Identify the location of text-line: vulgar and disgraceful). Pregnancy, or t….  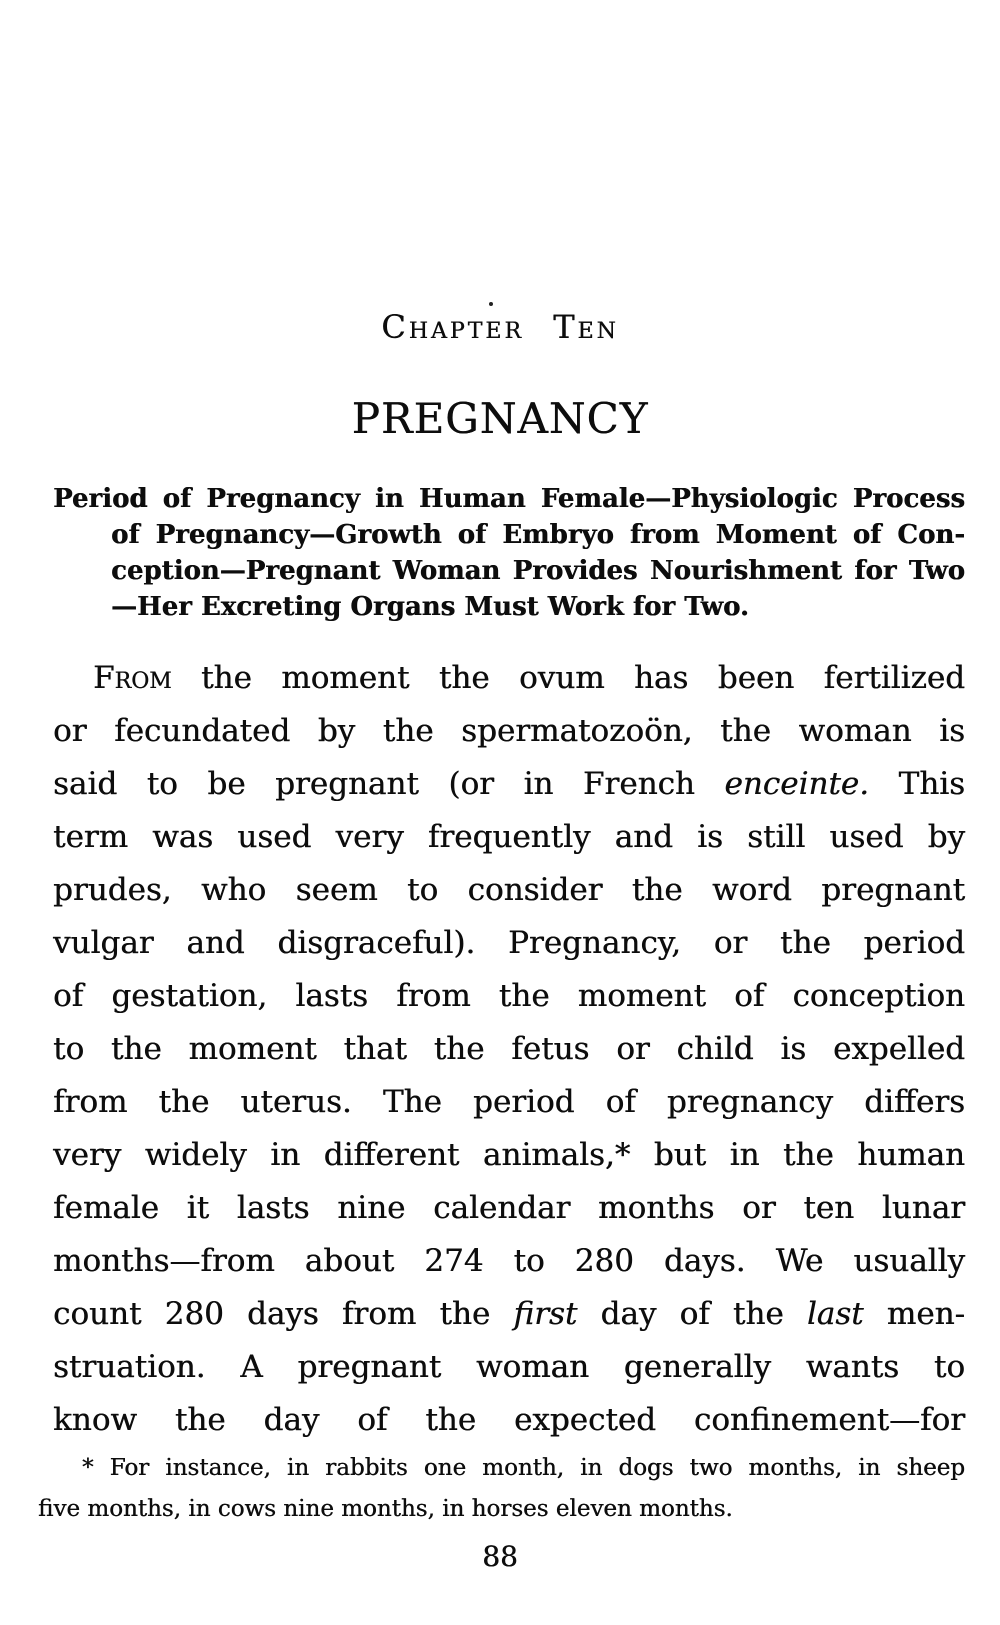
(509, 943).